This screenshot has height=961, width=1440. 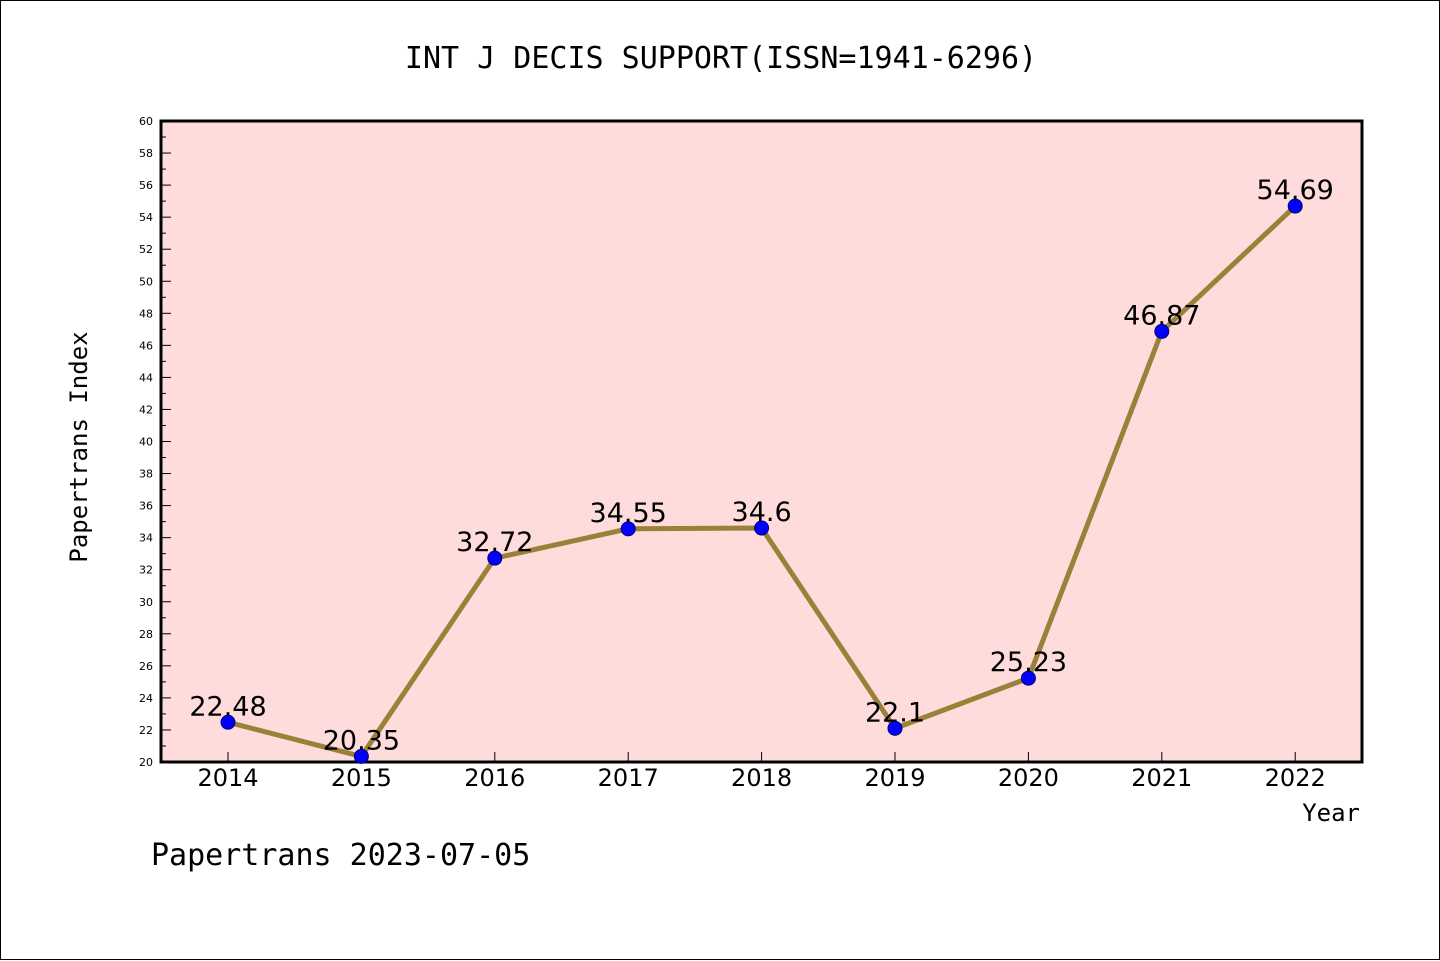 I want to click on data-label: 34.55, so click(x=628, y=513).